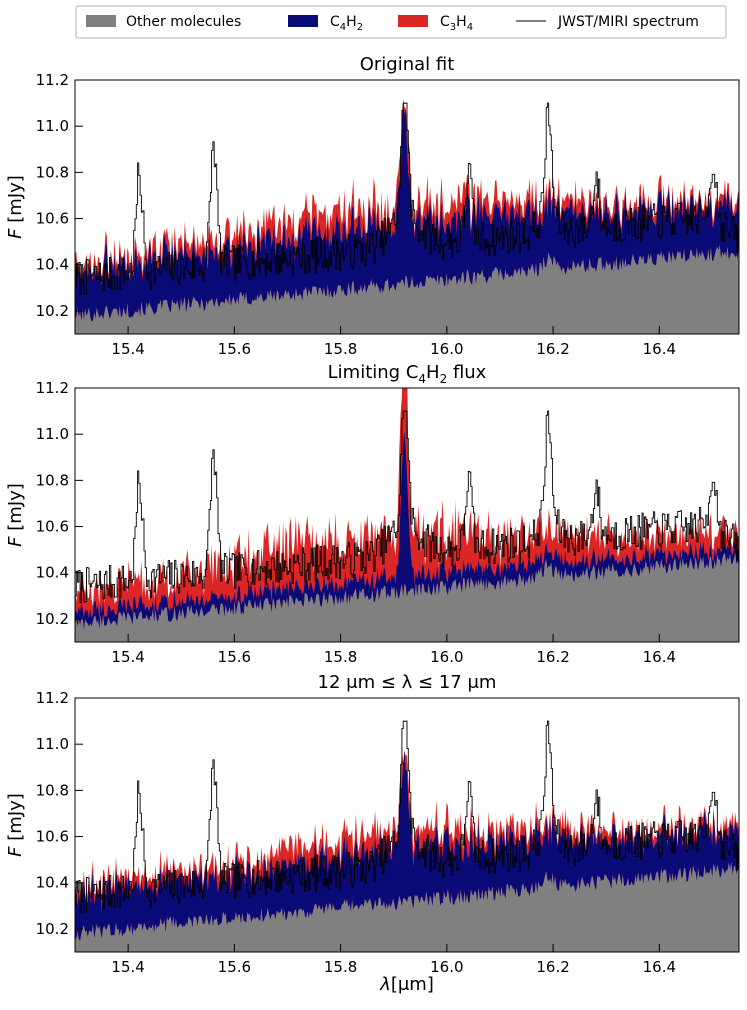 This screenshot has width=747, height=1010. Describe the element at coordinates (407, 64) in the screenshot. I see `panel-title-original-fit: Original fit` at that location.